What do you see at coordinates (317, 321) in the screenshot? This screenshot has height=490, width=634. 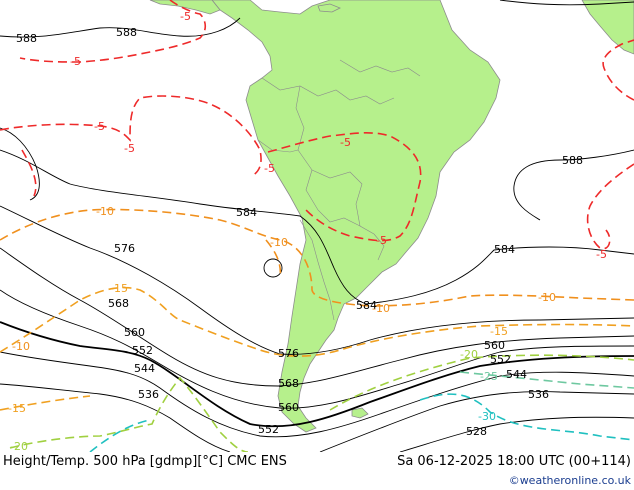 I see `temp-minus15` at bounding box center [317, 321].